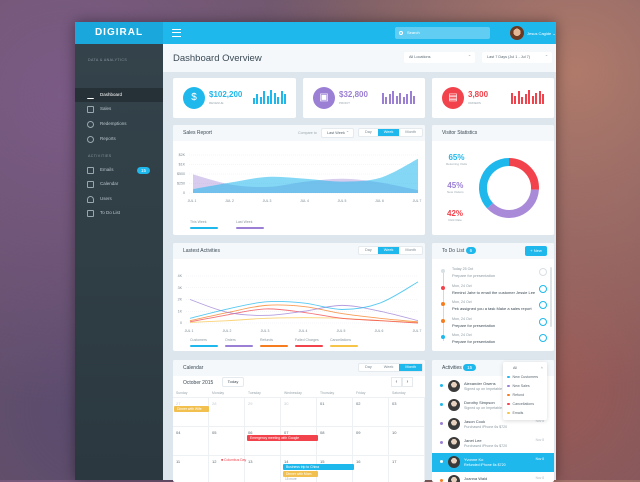  What do you see at coordinates (119, 213) in the screenshot?
I see `sidebar-item-todo: To Do List` at bounding box center [119, 213].